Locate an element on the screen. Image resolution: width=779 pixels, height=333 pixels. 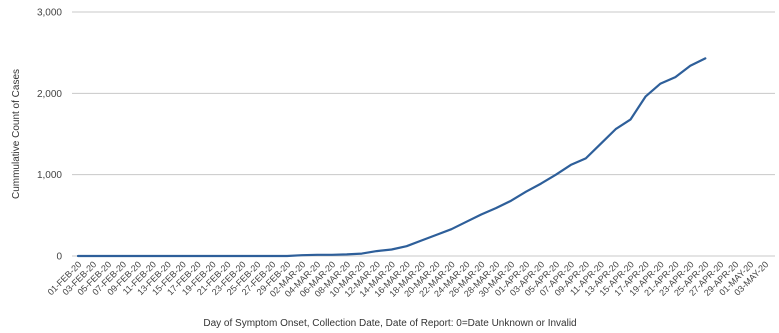
y-tick-label: 1,000 is located at coordinates (49, 175).